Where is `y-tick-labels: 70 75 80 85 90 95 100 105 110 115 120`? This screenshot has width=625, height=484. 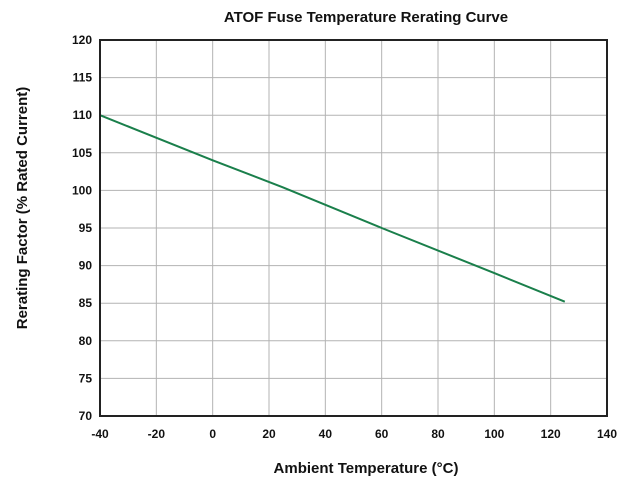 y-tick-labels: 70 75 80 85 90 95 100 105 110 115 120 is located at coordinates (82, 228).